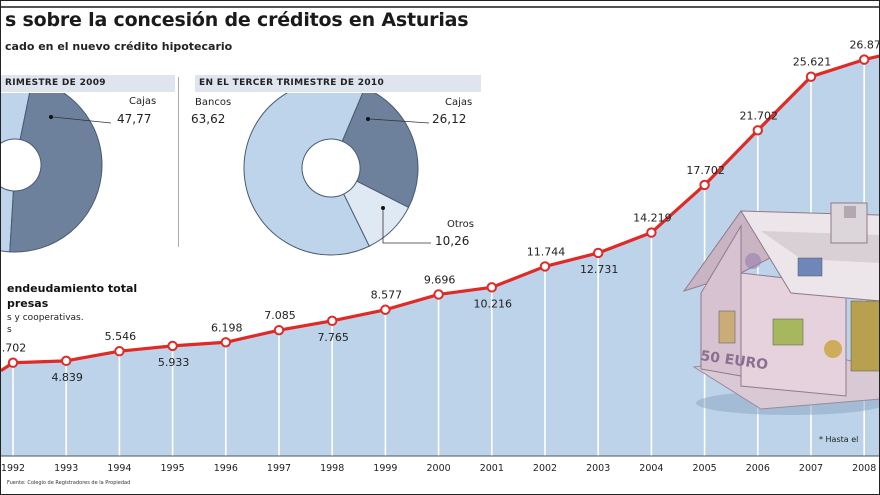 Image resolution: width=880 pixels, height=495 pixels. Describe the element at coordinates (704, 185) in the screenshot. I see `data-point-2005` at that location.